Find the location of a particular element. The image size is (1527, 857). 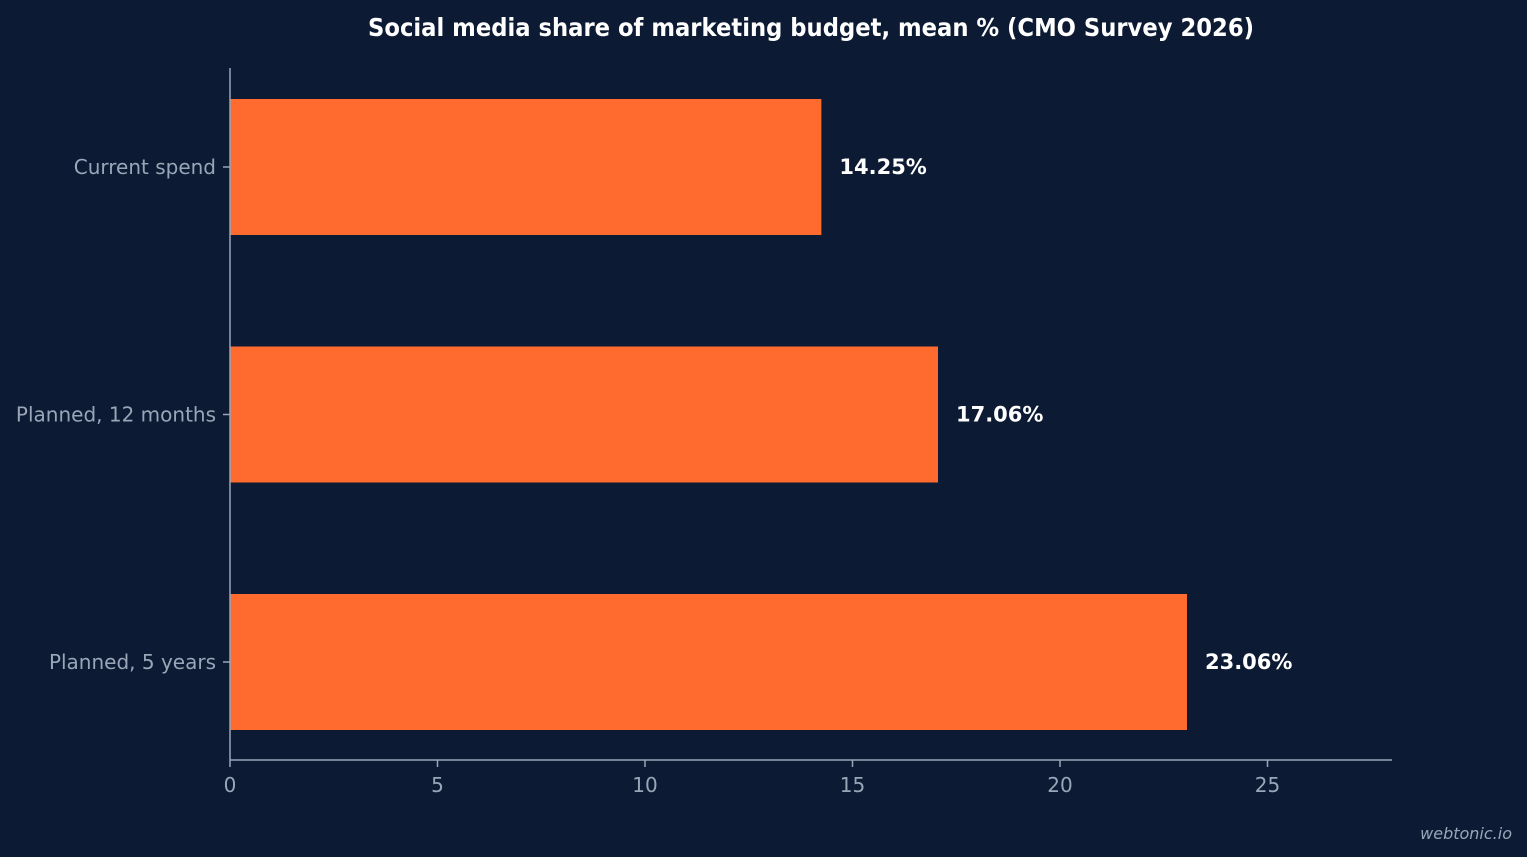

category-label: Current spend is located at coordinates (145, 167).